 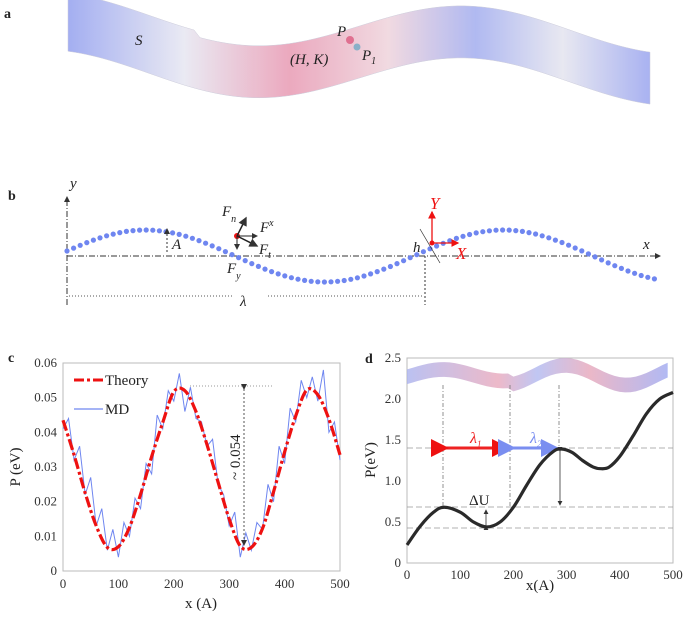 I want to click on y-tick-label: 0.04, so click(x=45, y=431).